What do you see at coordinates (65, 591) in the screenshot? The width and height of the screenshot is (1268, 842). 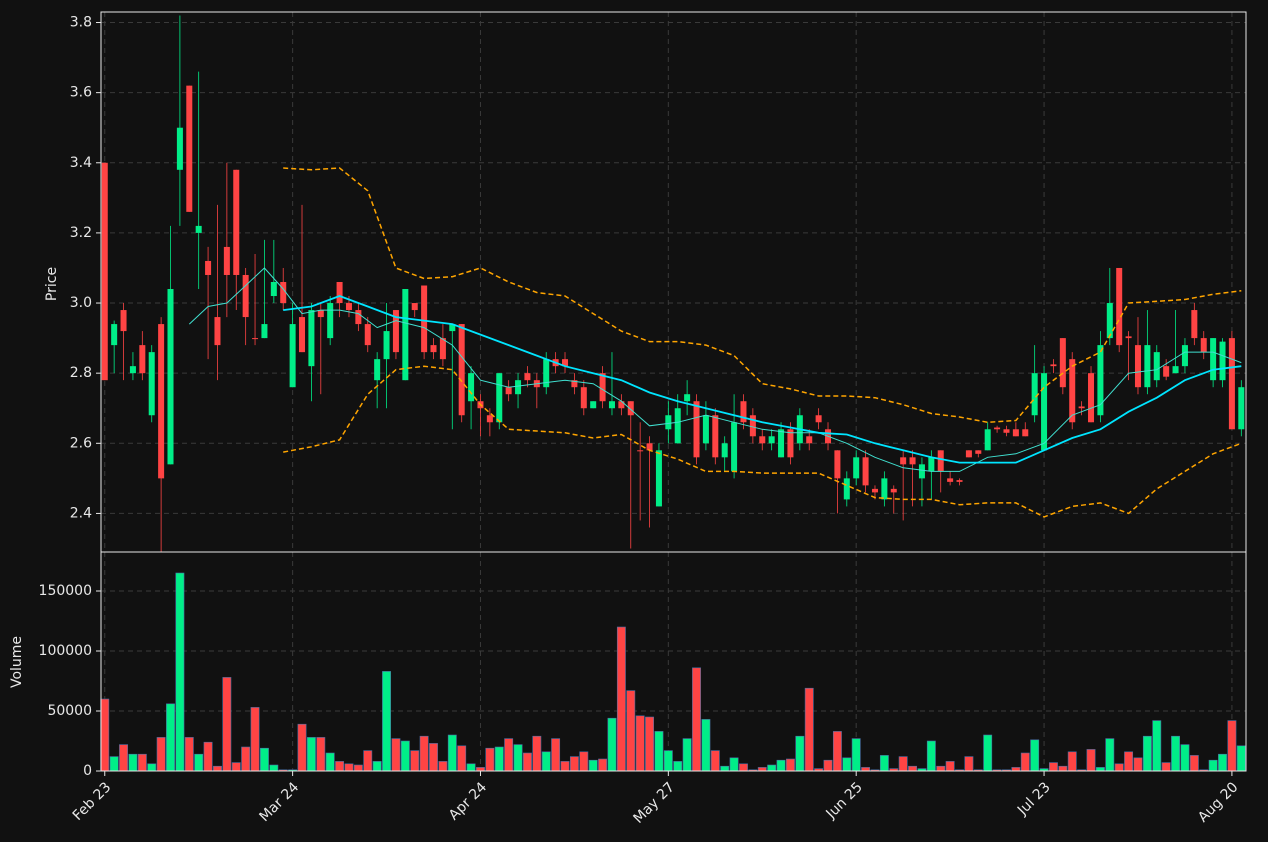 I see `y-tick-label: 150000` at bounding box center [65, 591].